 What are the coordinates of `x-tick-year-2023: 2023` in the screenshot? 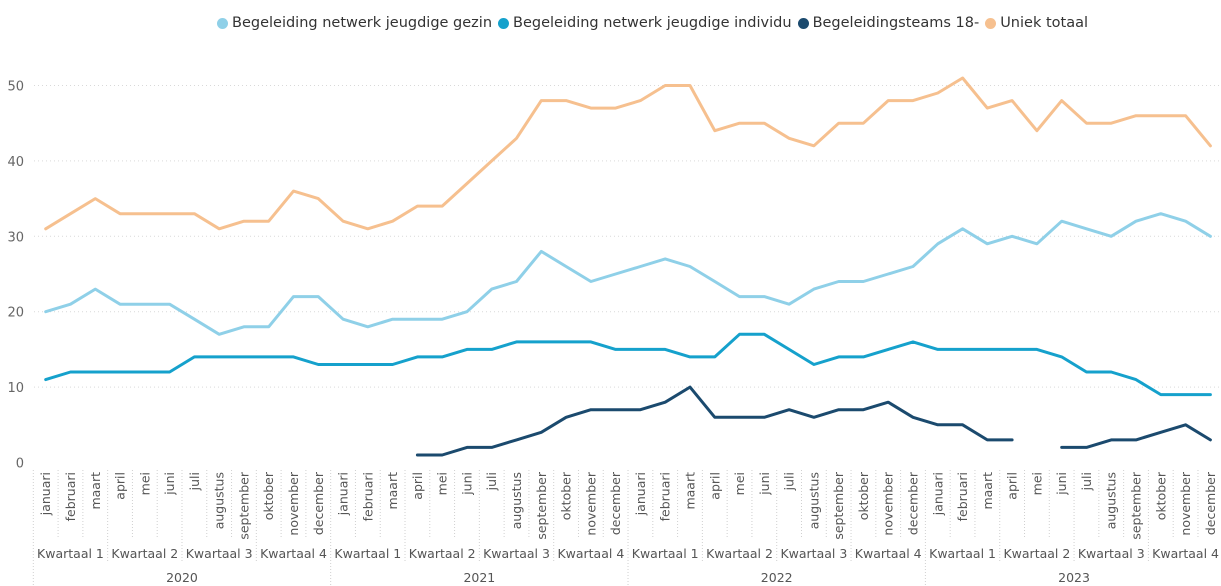 It's located at (1074, 577).